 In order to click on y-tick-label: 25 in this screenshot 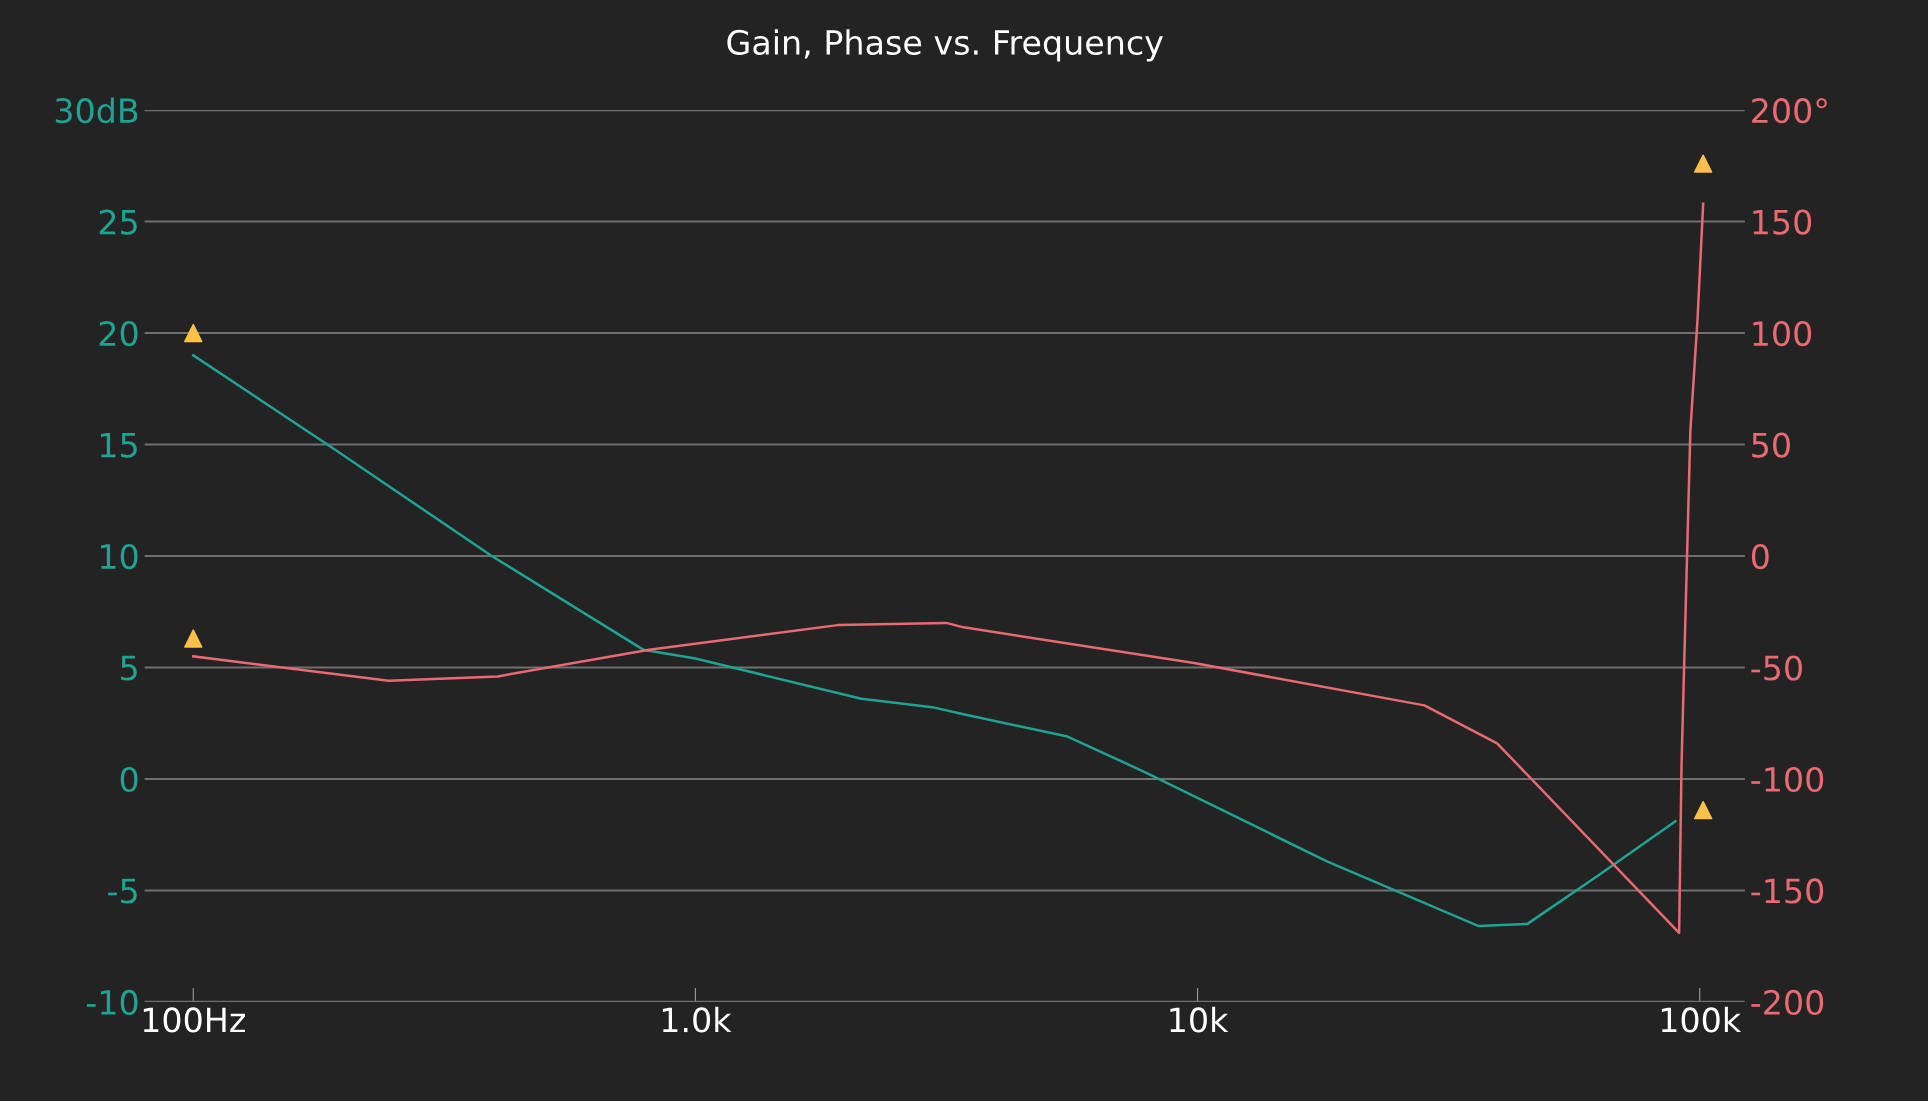, I will do `click(118, 222)`.